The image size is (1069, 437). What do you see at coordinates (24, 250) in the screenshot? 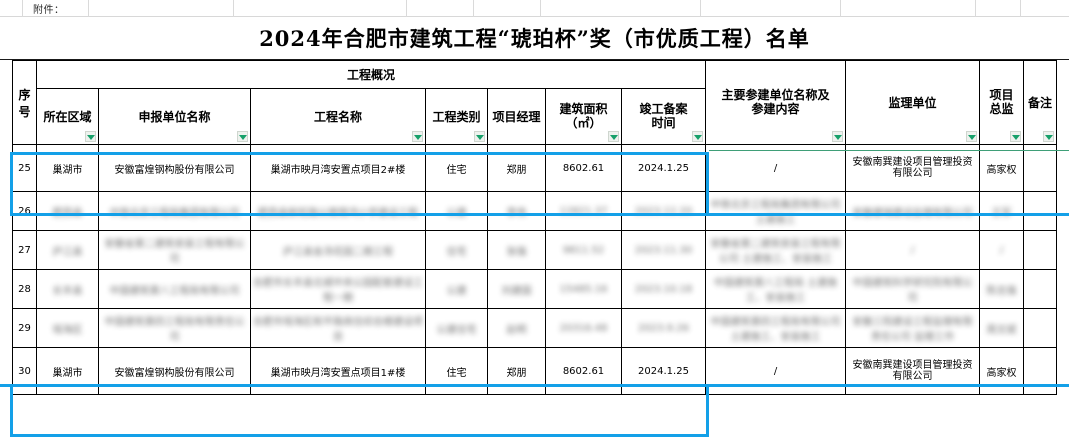
I see `cell-seq: 27` at bounding box center [24, 250].